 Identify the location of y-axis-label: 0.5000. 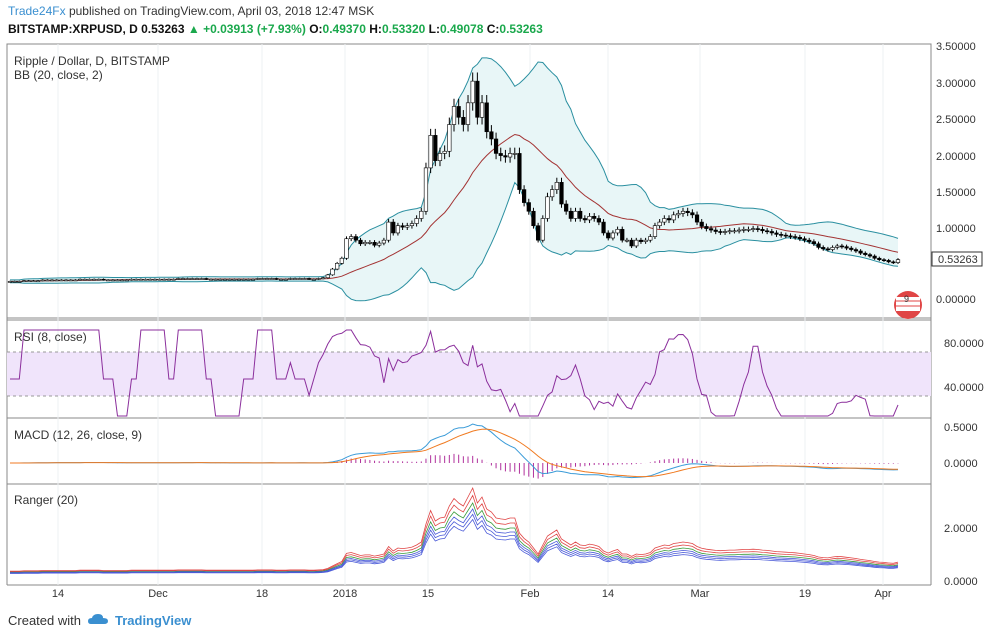
(961, 428).